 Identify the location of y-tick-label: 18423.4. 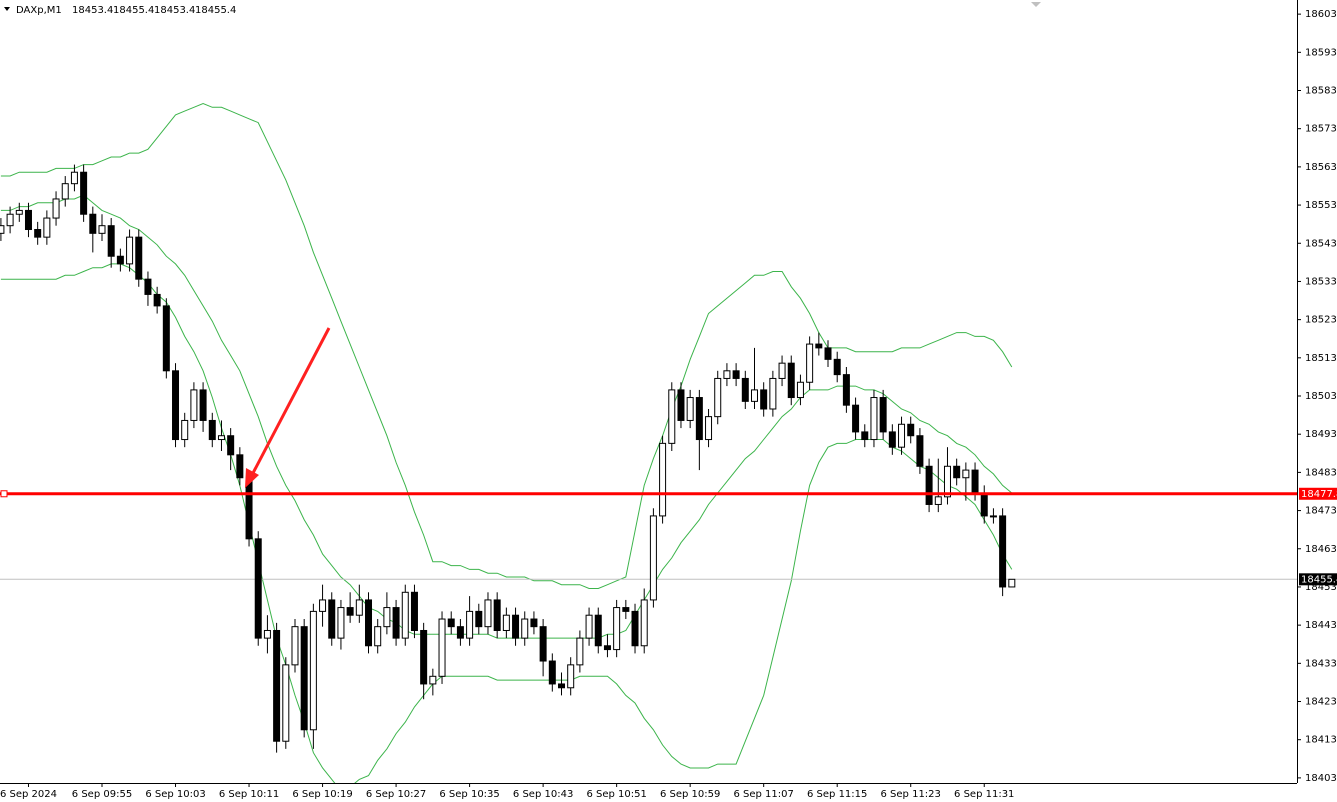
(1321, 702).